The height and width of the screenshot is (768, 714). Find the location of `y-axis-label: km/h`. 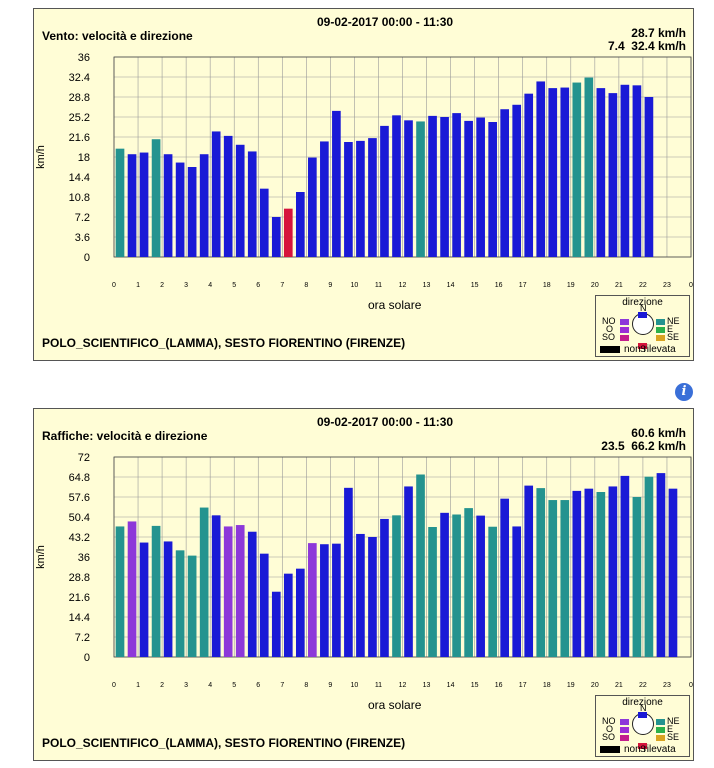

y-axis-label: km/h is located at coordinates (41, 157).